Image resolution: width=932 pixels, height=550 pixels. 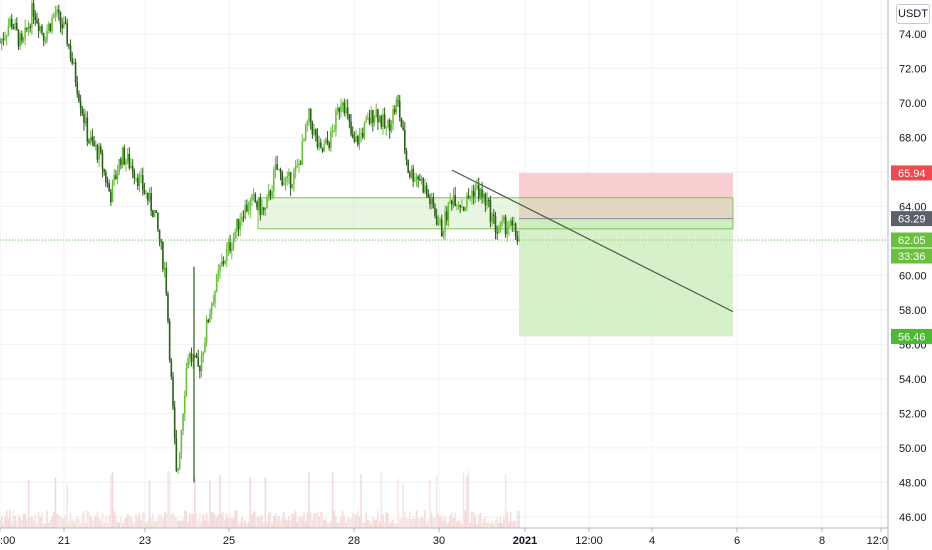 I want to click on last-price-tag: 62.05, so click(x=911, y=240).